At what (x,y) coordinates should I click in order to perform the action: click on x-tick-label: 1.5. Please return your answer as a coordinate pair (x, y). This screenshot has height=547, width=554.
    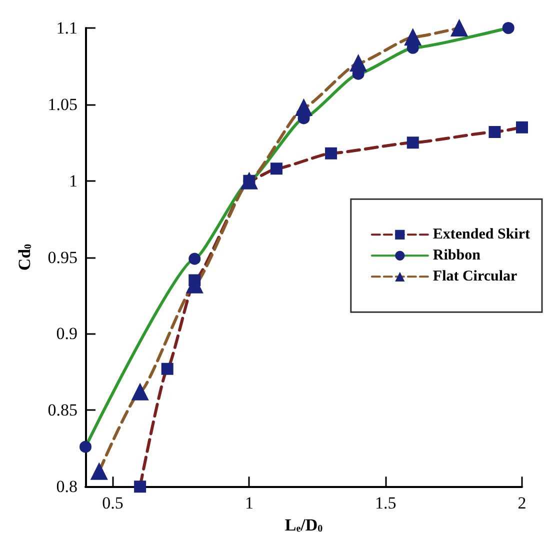
    Looking at the image, I should click on (385, 503).